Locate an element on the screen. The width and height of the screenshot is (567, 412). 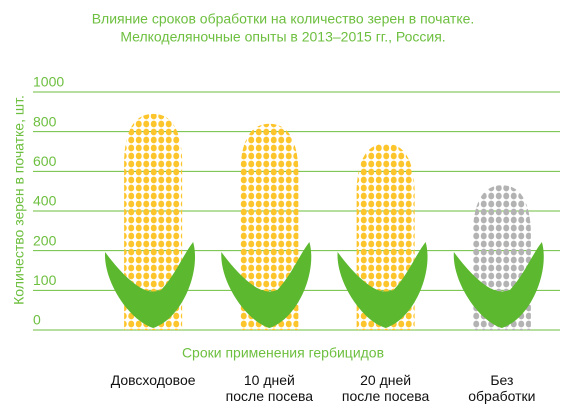
y-tick-label: 200 is located at coordinates (45, 240).